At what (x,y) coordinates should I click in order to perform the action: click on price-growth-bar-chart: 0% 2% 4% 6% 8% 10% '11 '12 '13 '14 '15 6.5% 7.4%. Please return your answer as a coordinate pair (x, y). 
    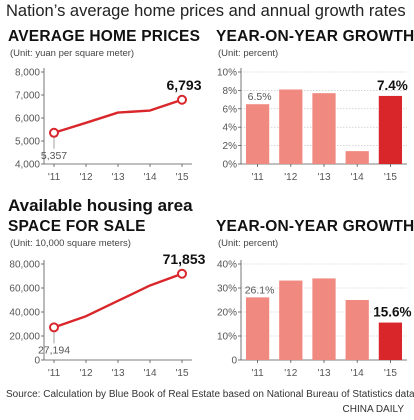
    Looking at the image, I should click on (312, 126).